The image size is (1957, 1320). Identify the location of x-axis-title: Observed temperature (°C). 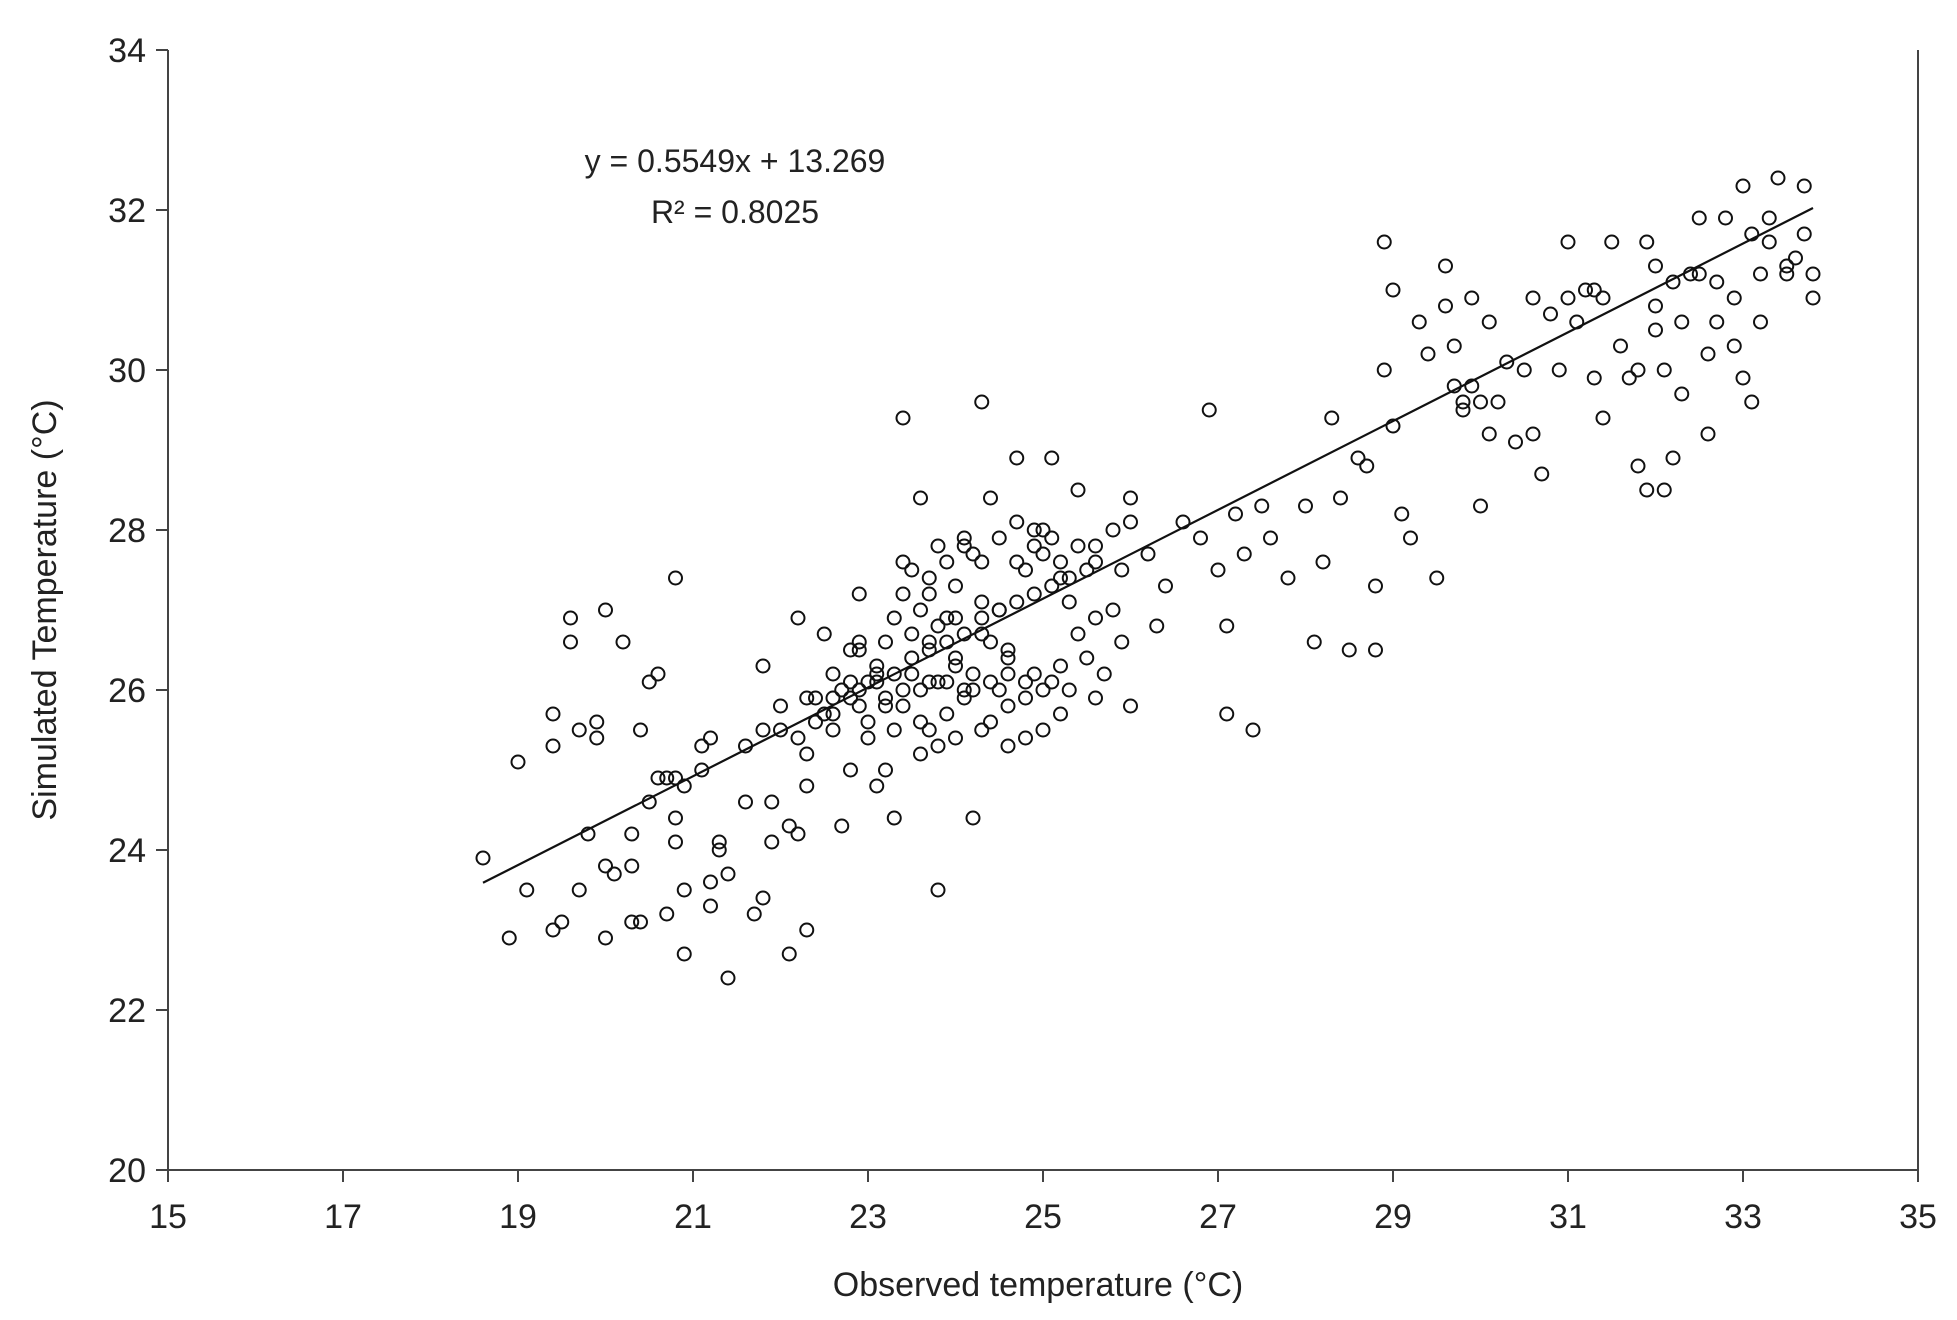
(1038, 1285).